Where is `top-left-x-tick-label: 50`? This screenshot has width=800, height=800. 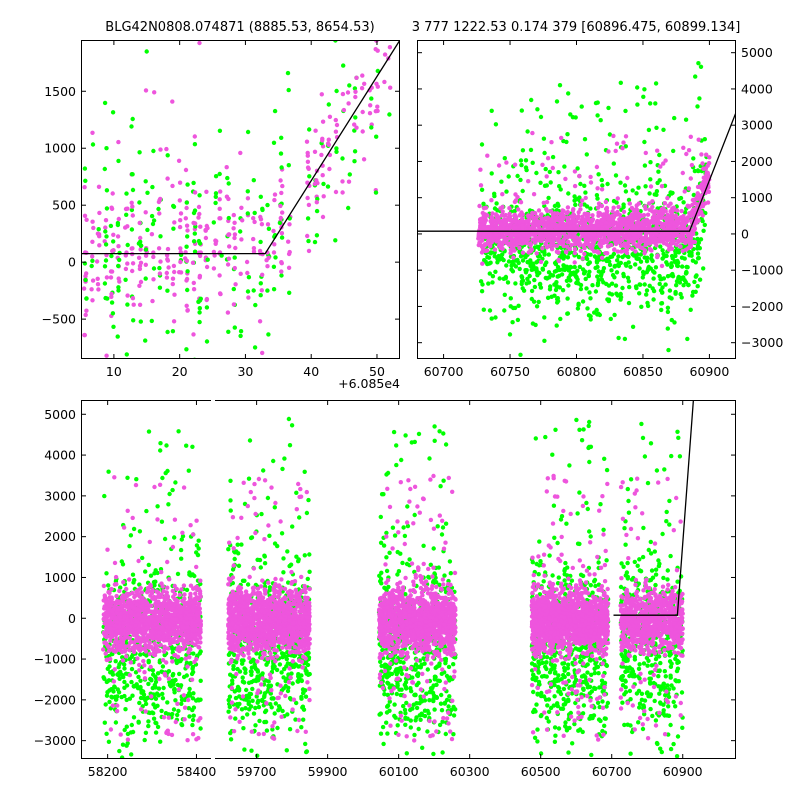
top-left-x-tick-label: 50 is located at coordinates (377, 371).